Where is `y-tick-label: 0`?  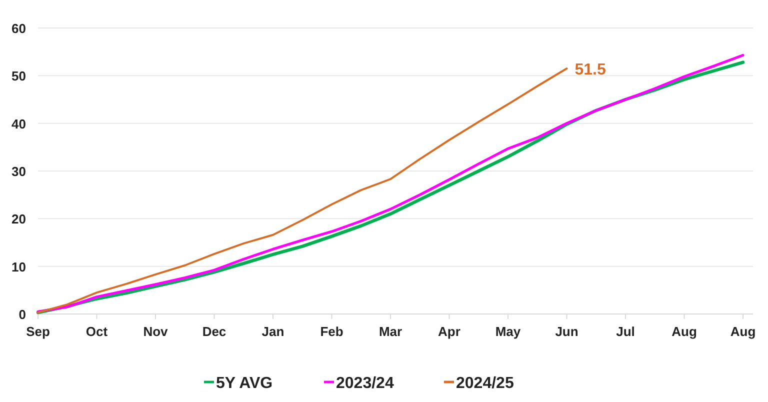 y-tick-label: 0 is located at coordinates (22, 314).